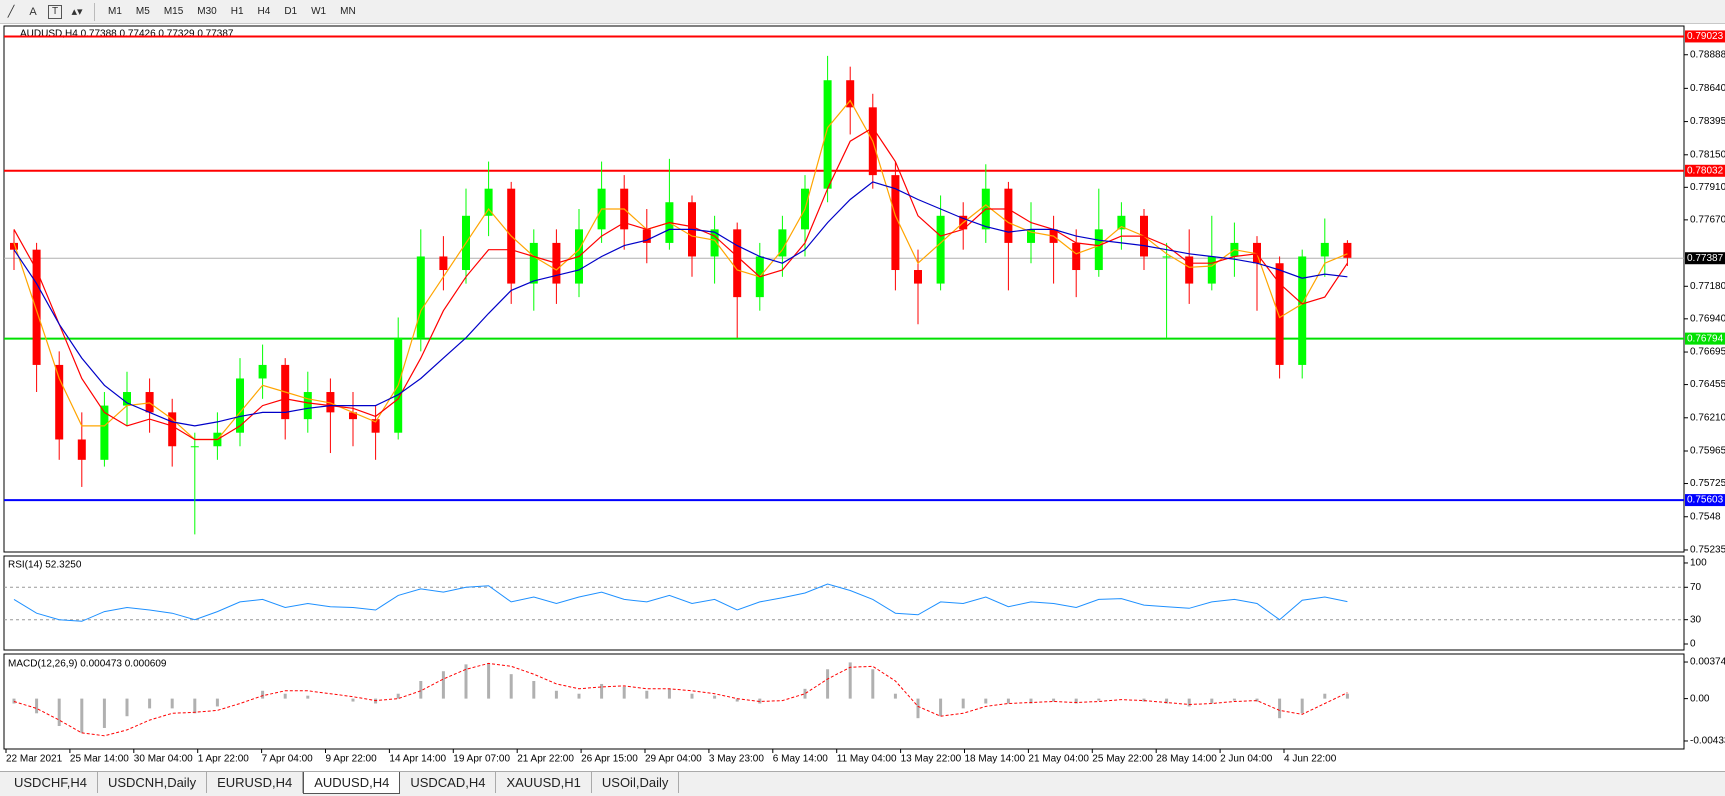 This screenshot has width=1725, height=796. What do you see at coordinates (1705, 500) in the screenshot?
I see `level-label: 0.75603` at bounding box center [1705, 500].